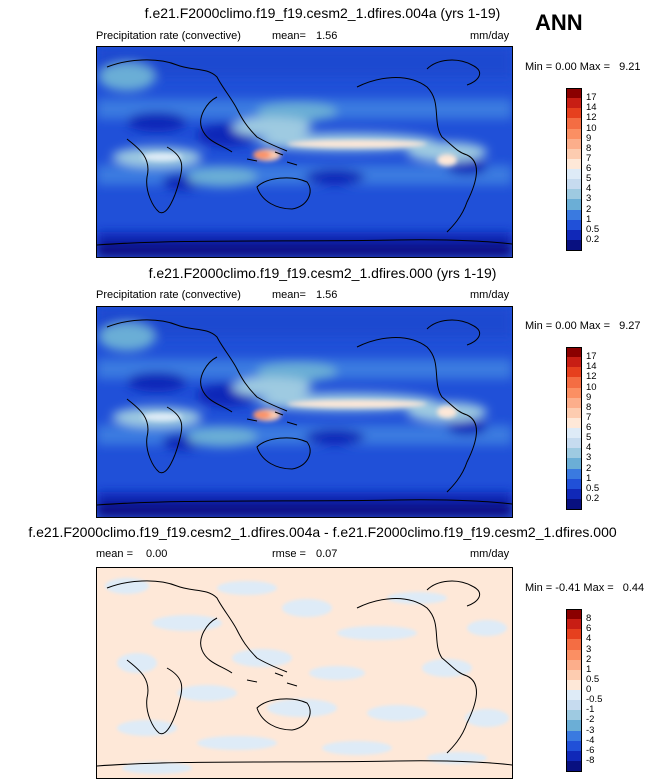 This screenshot has height=782, width=645. Describe the element at coordinates (559, 22) in the screenshot. I see `season-label: ANN` at that location.